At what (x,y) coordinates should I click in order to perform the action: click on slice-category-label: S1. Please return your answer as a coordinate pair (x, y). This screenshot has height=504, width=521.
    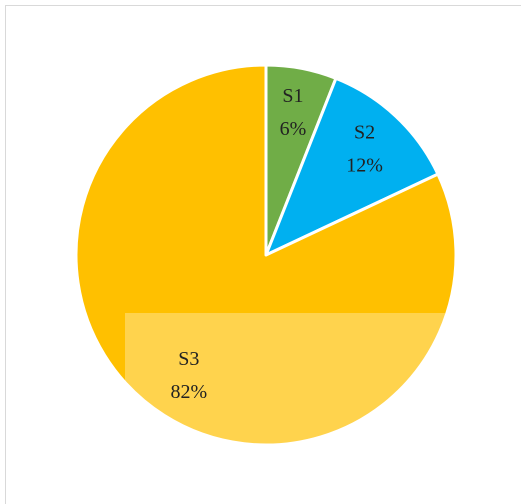
    Looking at the image, I should click on (292, 96).